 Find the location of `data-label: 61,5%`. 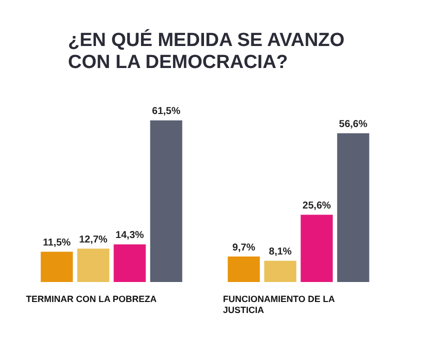

data-label: 61,5% is located at coordinates (166, 111).